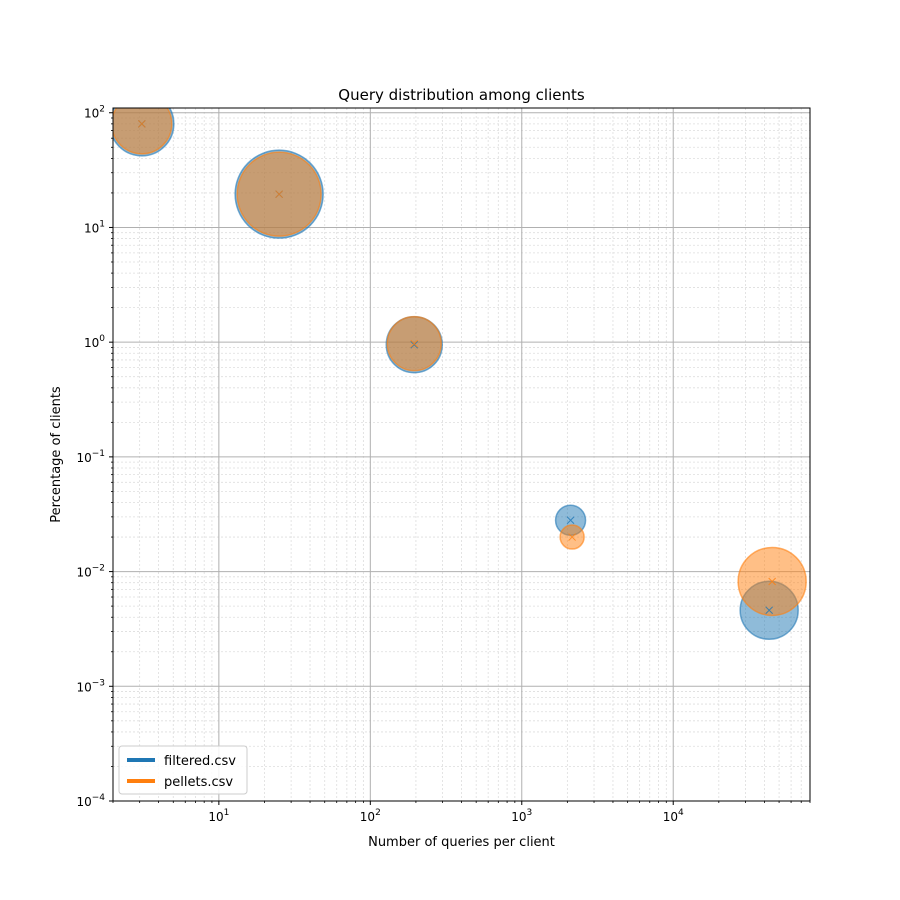  What do you see at coordinates (370, 816) in the screenshot?
I see `x-tick-label: 10²` at bounding box center [370, 816].